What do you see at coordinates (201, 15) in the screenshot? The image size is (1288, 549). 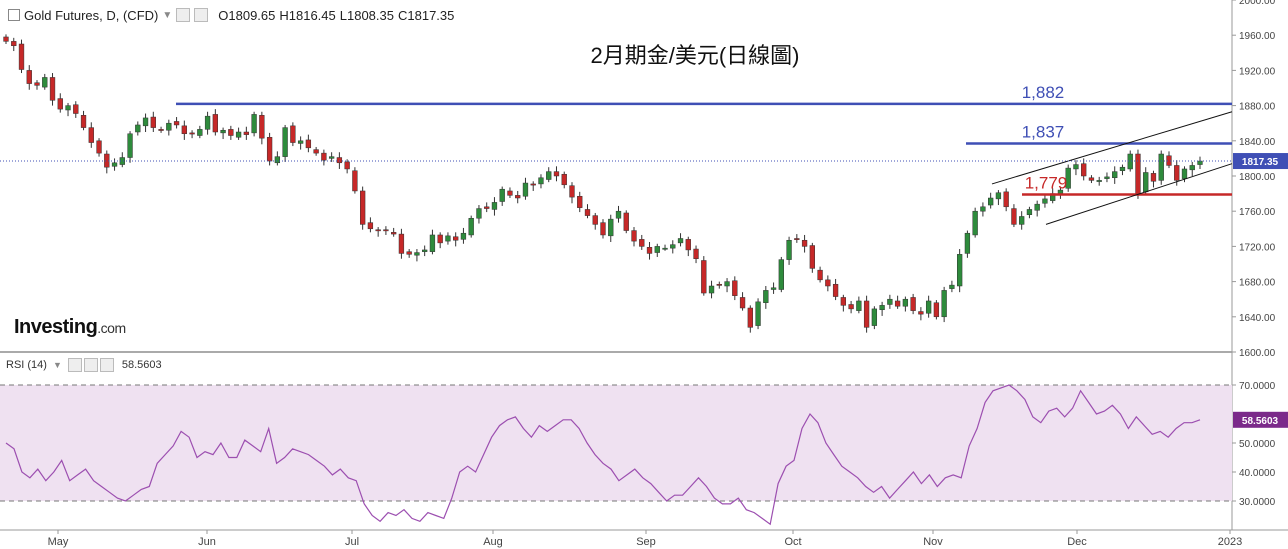 I see `gear-icon` at bounding box center [201, 15].